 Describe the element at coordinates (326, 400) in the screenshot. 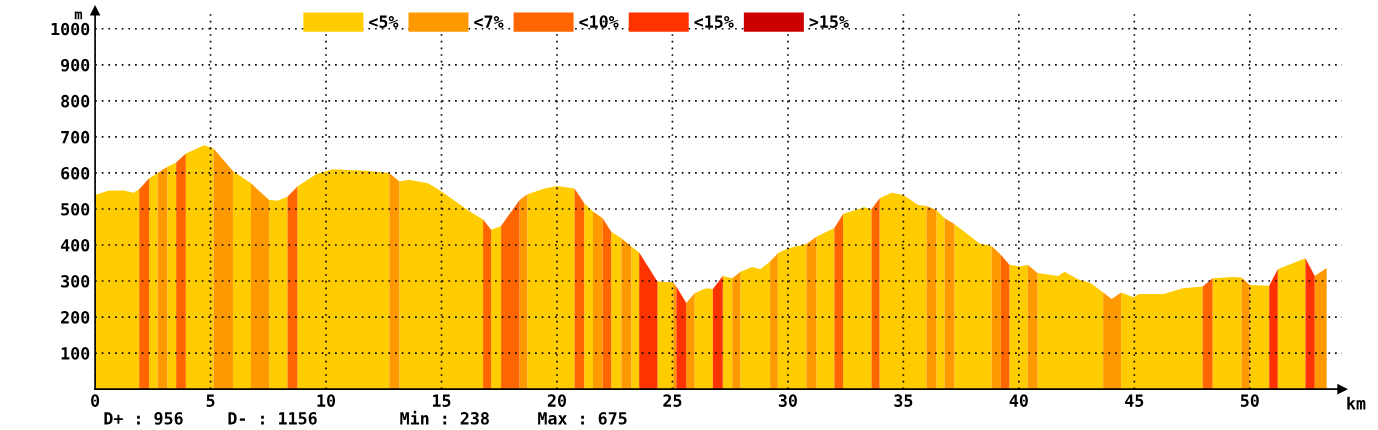

I see `x-tick-label: 10` at that location.